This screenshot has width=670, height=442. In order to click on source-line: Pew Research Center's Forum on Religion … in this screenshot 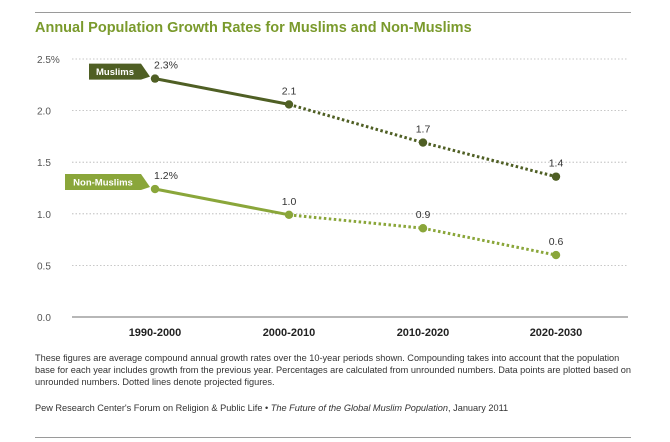, I will do `click(333, 408)`.